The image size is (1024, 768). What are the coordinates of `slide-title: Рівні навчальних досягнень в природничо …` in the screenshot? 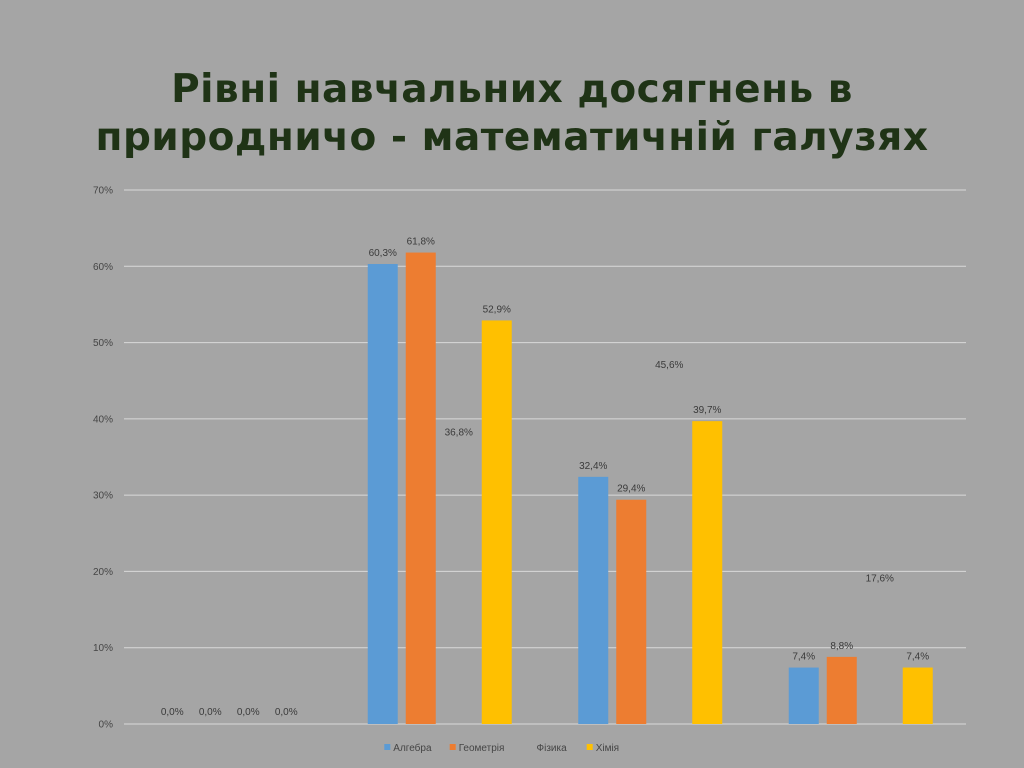 It's located at (512, 114).